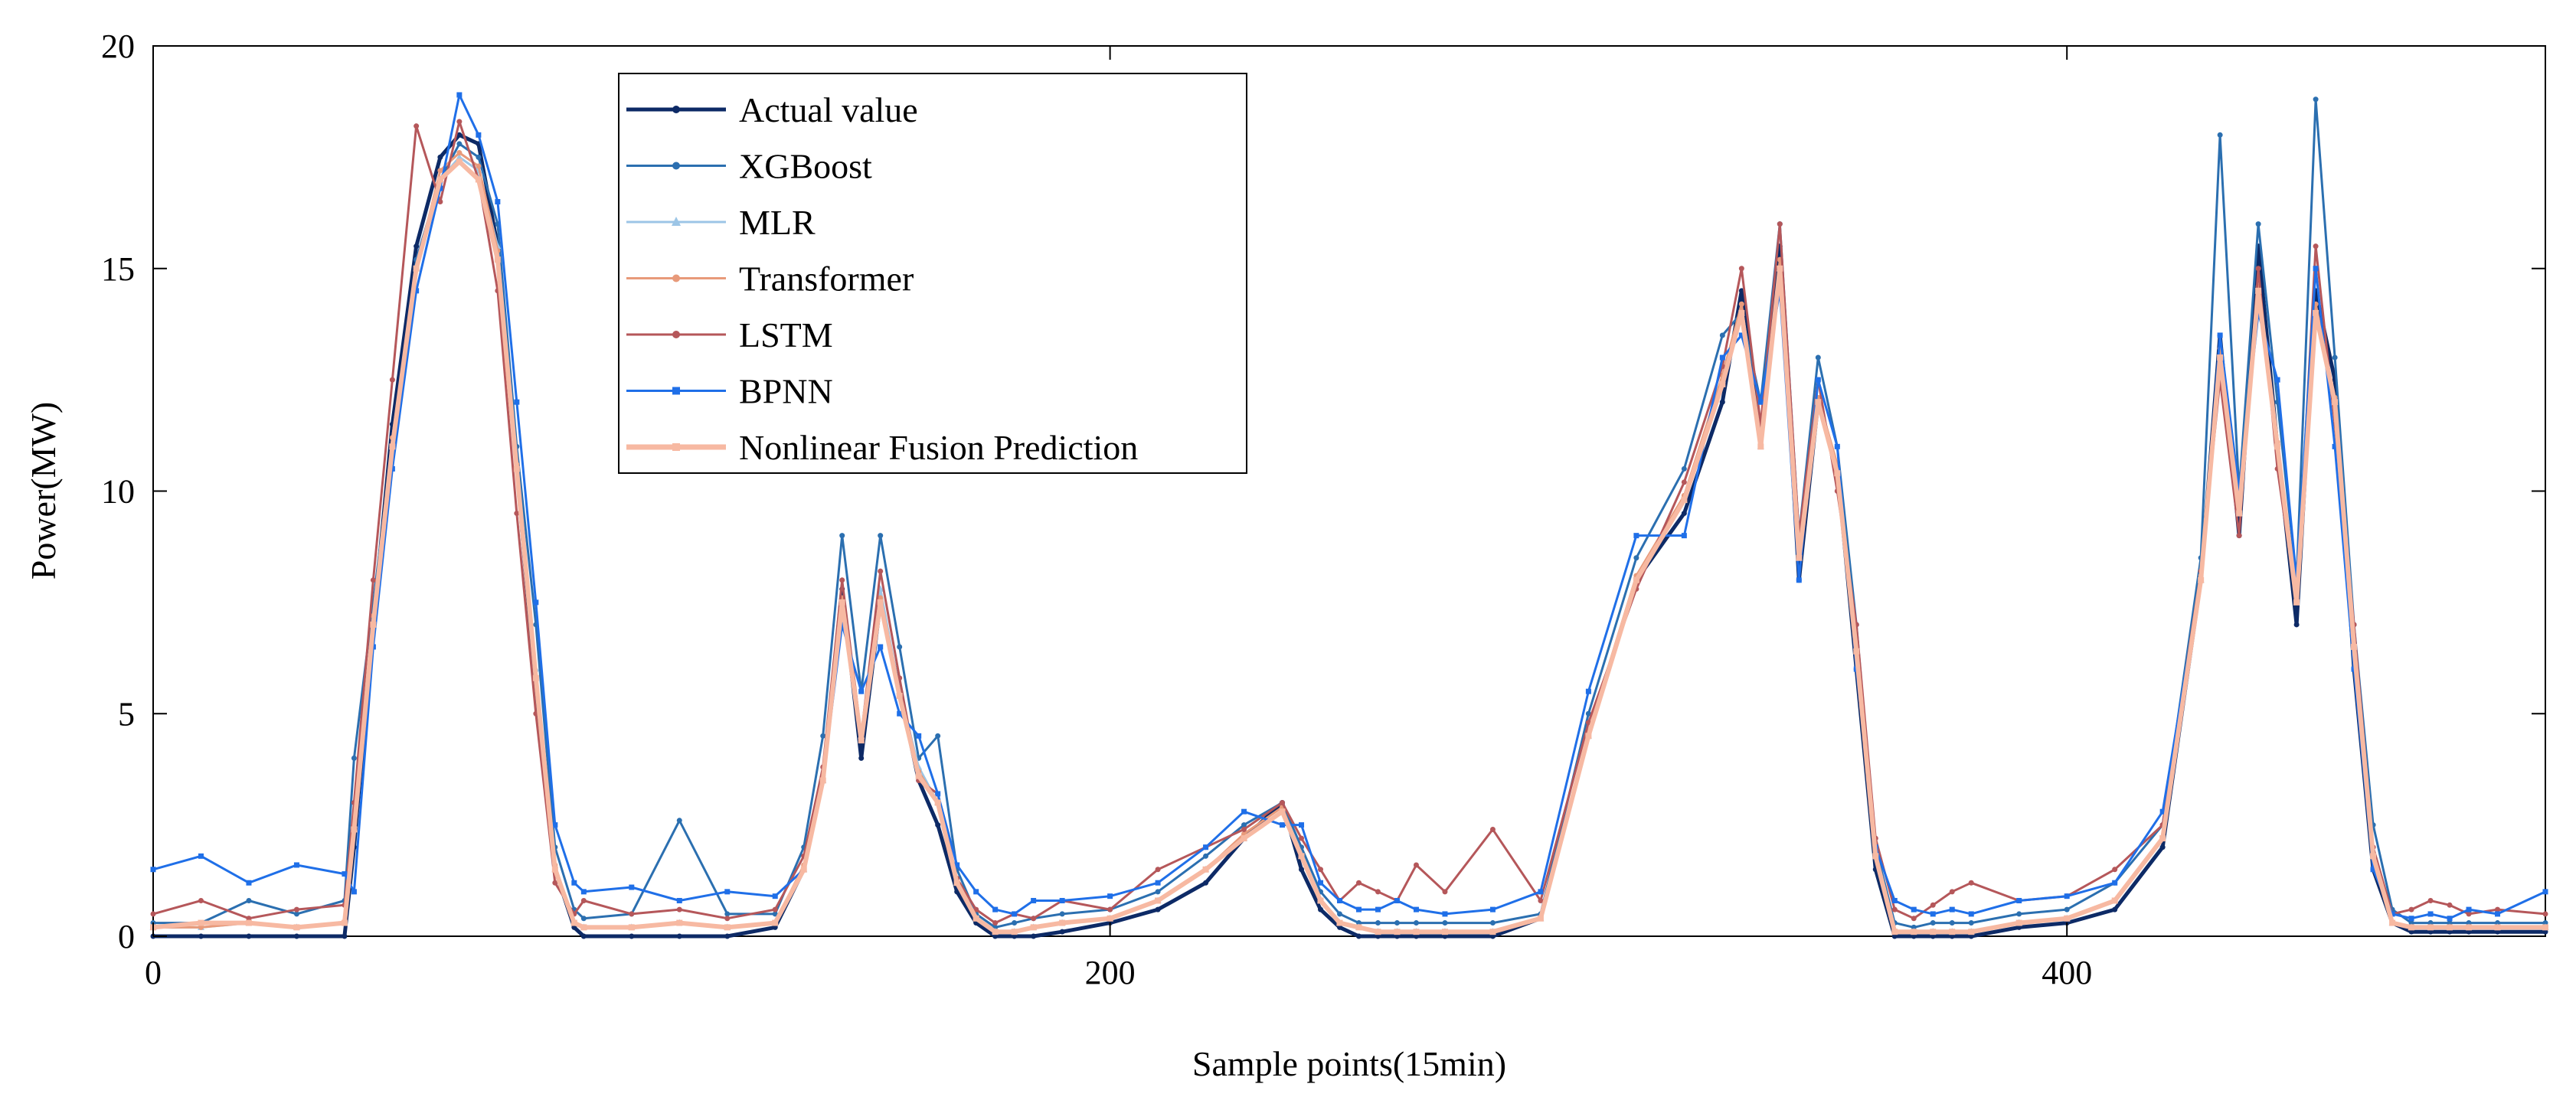  What do you see at coordinates (153, 973) in the screenshot?
I see `x-tick-label: 0` at bounding box center [153, 973].